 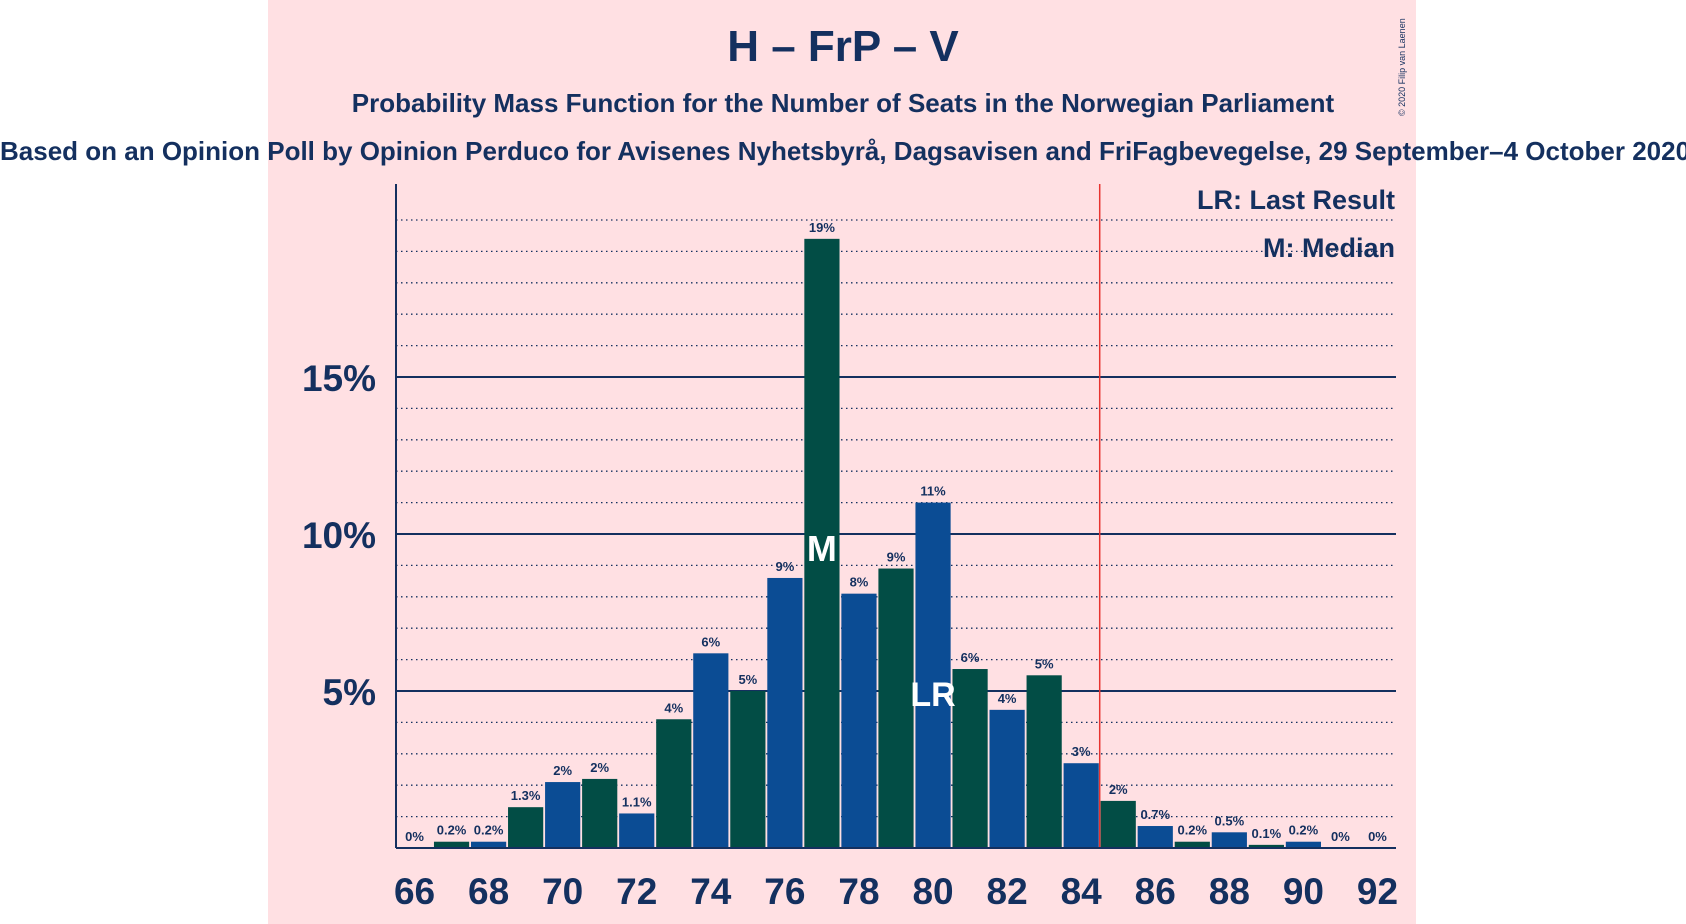 What do you see at coordinates (1267, 833) in the screenshot?
I see `bar-value-label: 0.1%` at bounding box center [1267, 833].